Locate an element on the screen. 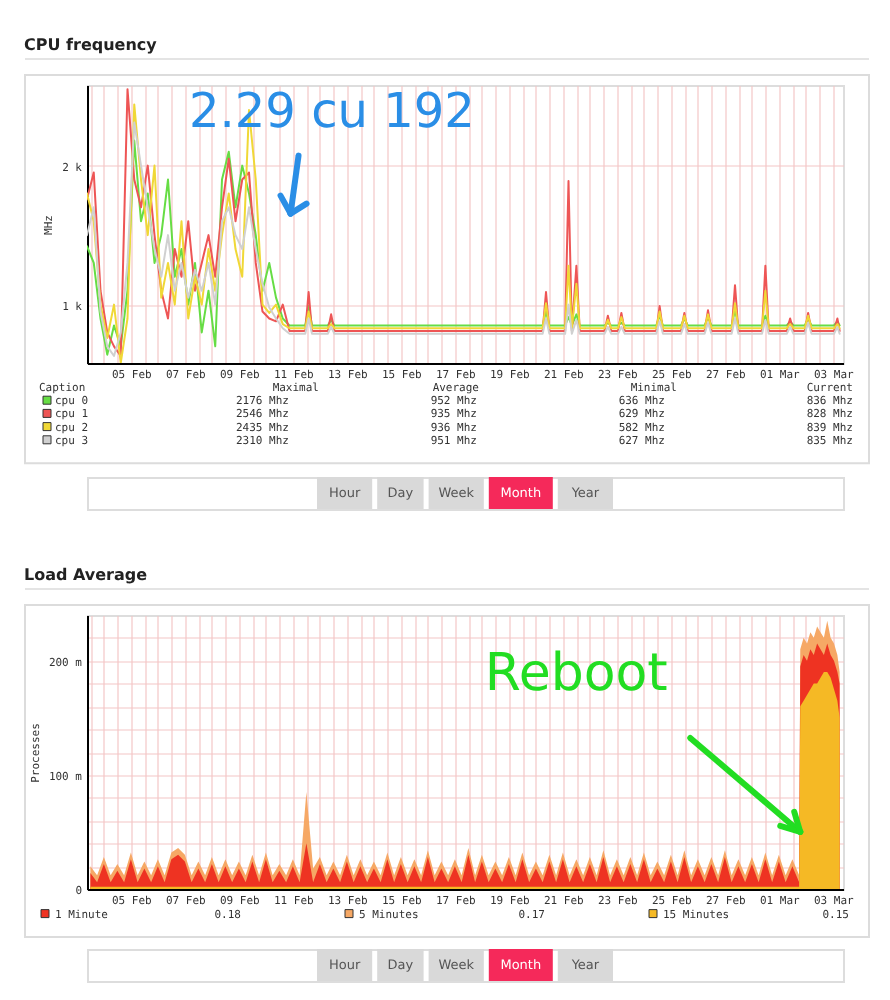  chart-title: CPU frequency is located at coordinates (91, 45).